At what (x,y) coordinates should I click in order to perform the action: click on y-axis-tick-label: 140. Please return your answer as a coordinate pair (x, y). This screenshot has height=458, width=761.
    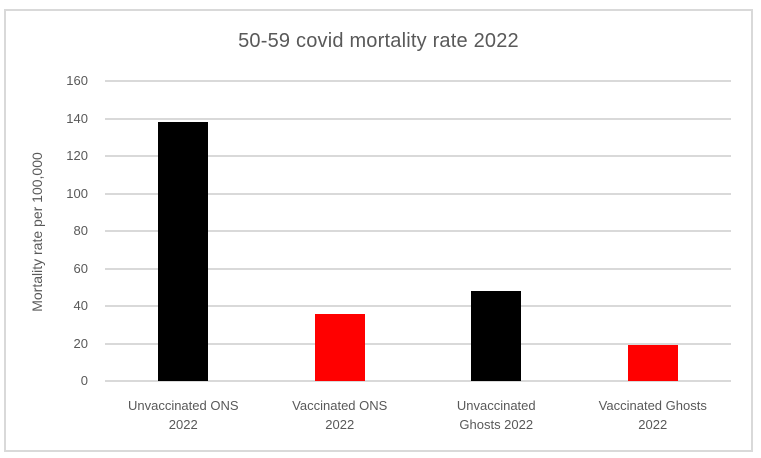
    Looking at the image, I should click on (77, 118).